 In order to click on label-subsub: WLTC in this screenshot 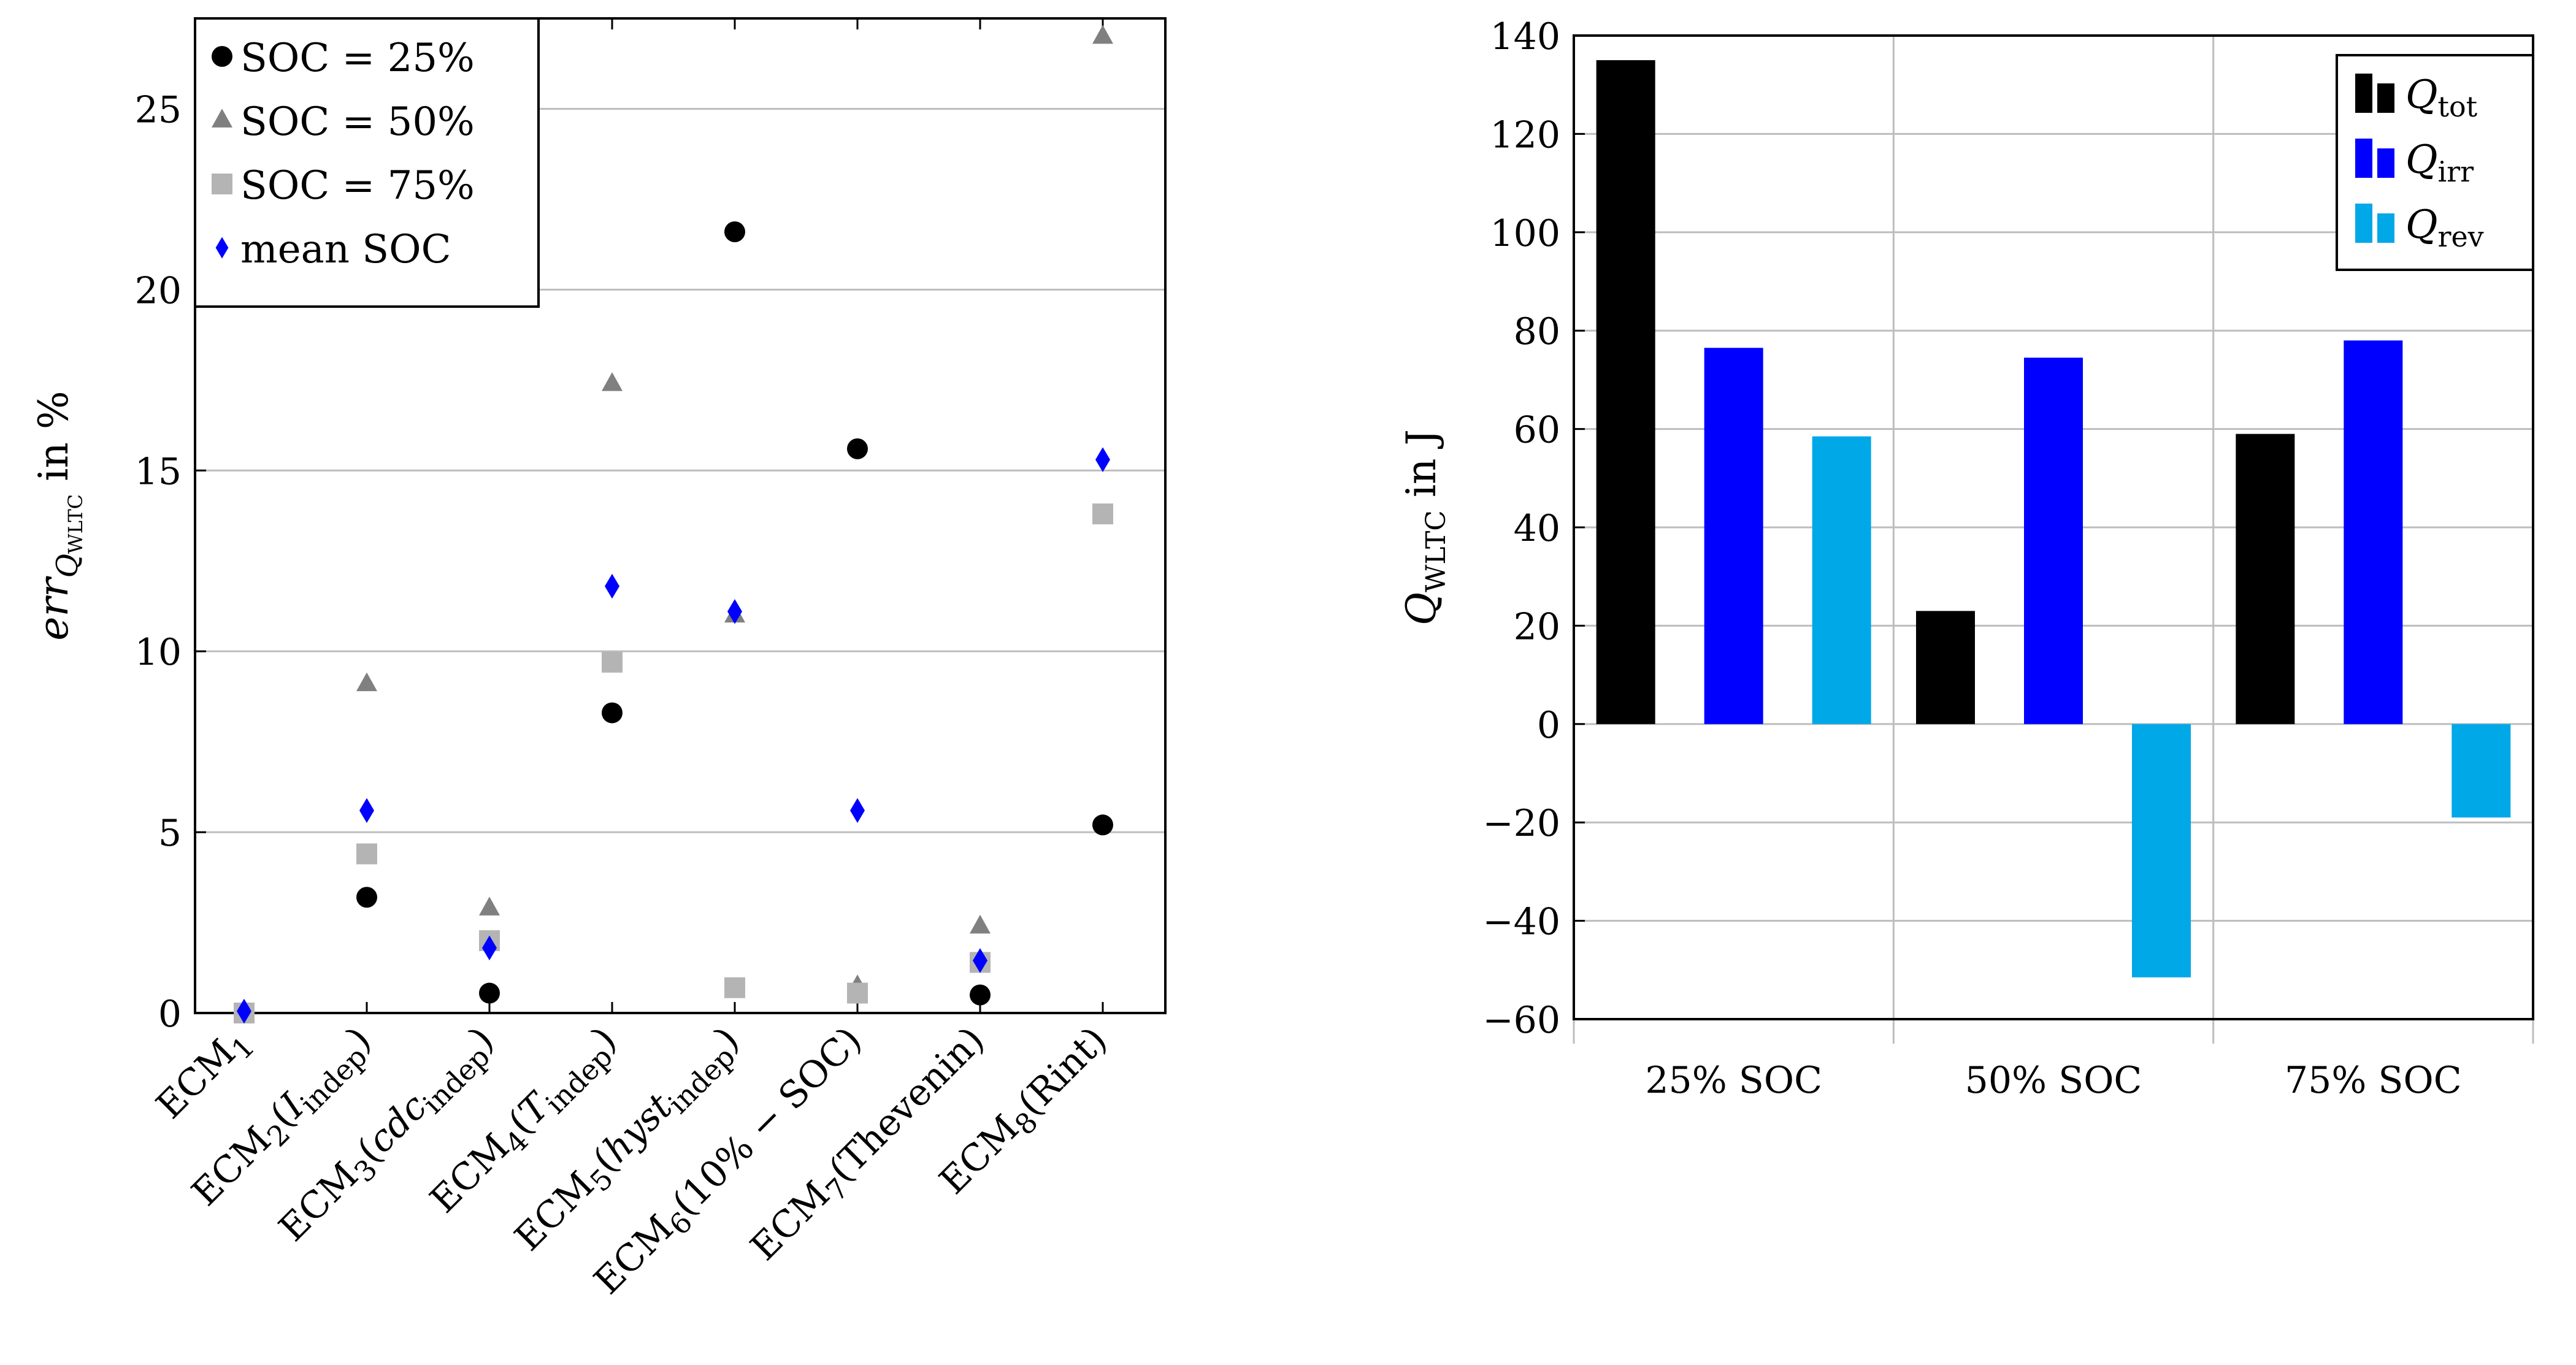, I will do `click(75, 524)`.